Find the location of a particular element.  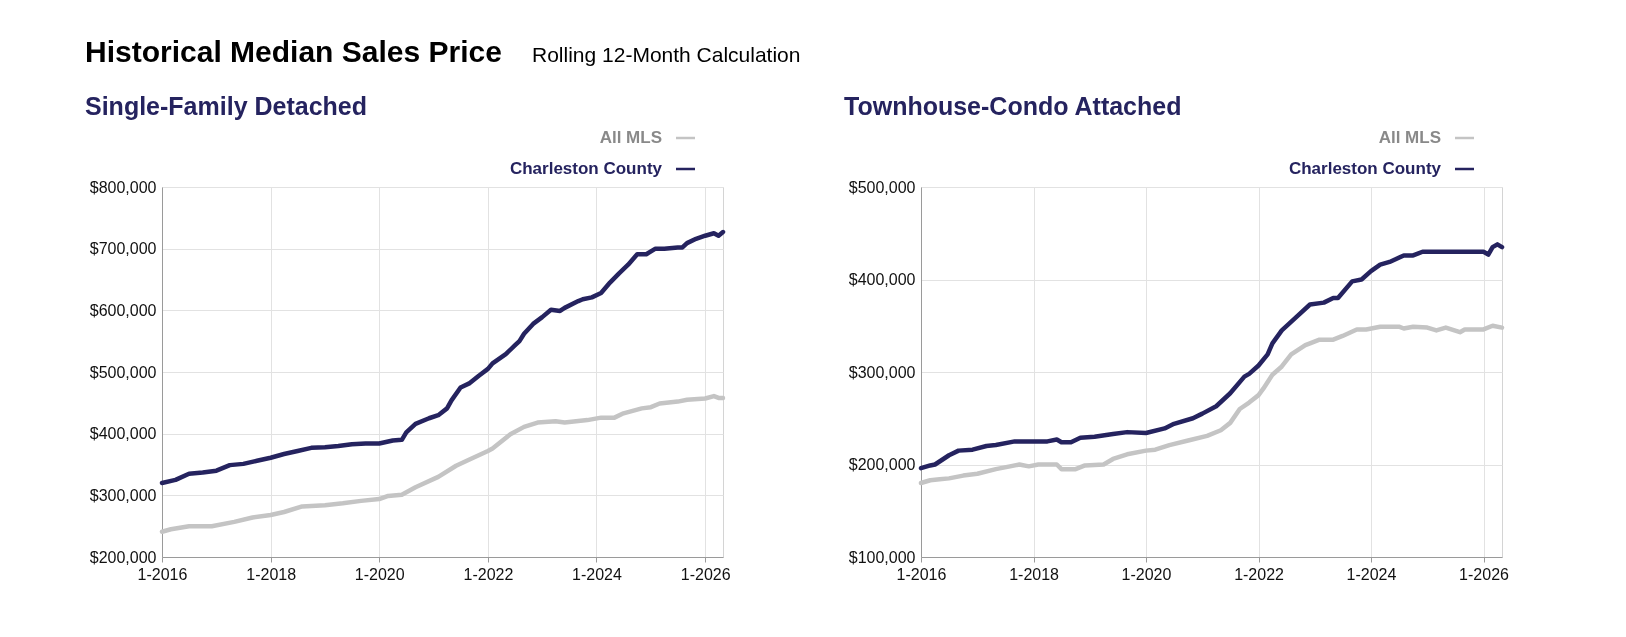

text: Rolling 12-Month Calculation is located at coordinates (666, 54).